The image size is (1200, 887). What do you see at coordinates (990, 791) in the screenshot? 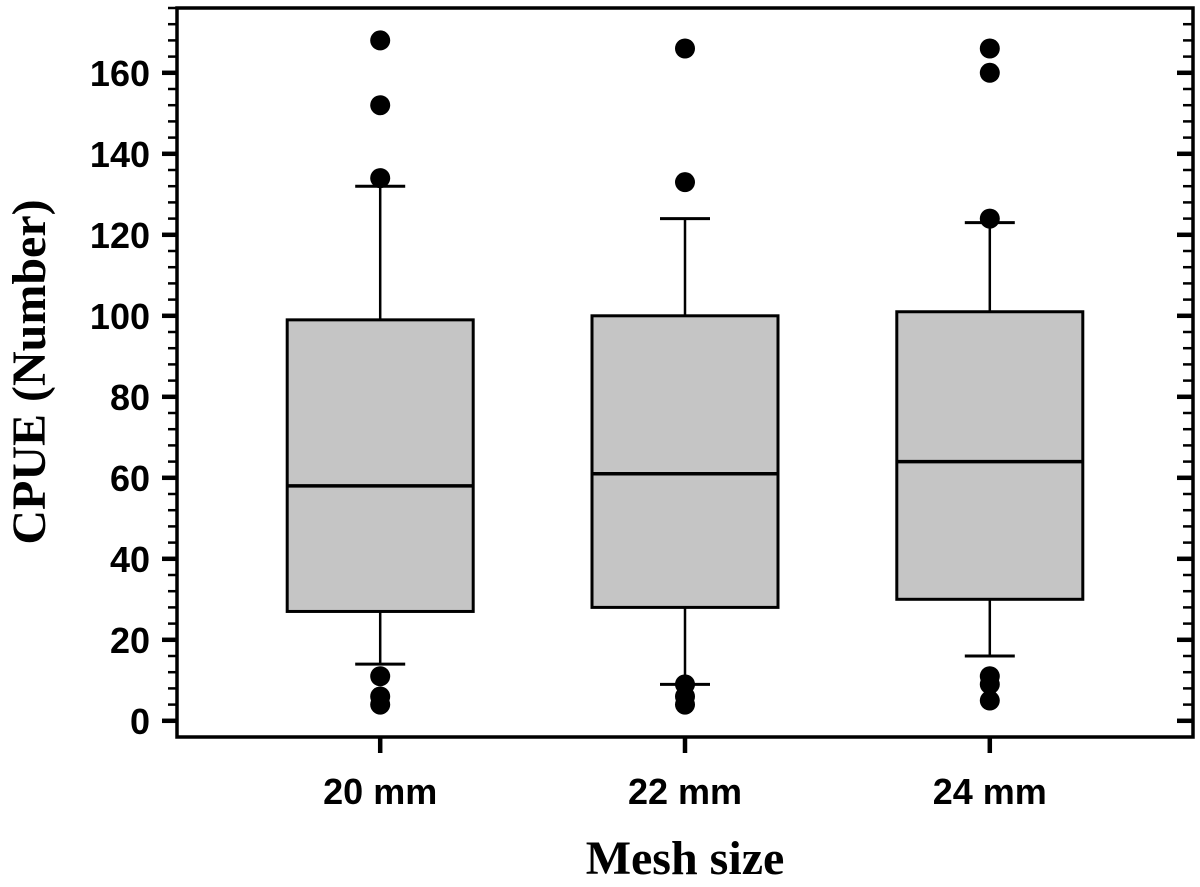
I see `x-category-label: 24 mm` at bounding box center [990, 791].